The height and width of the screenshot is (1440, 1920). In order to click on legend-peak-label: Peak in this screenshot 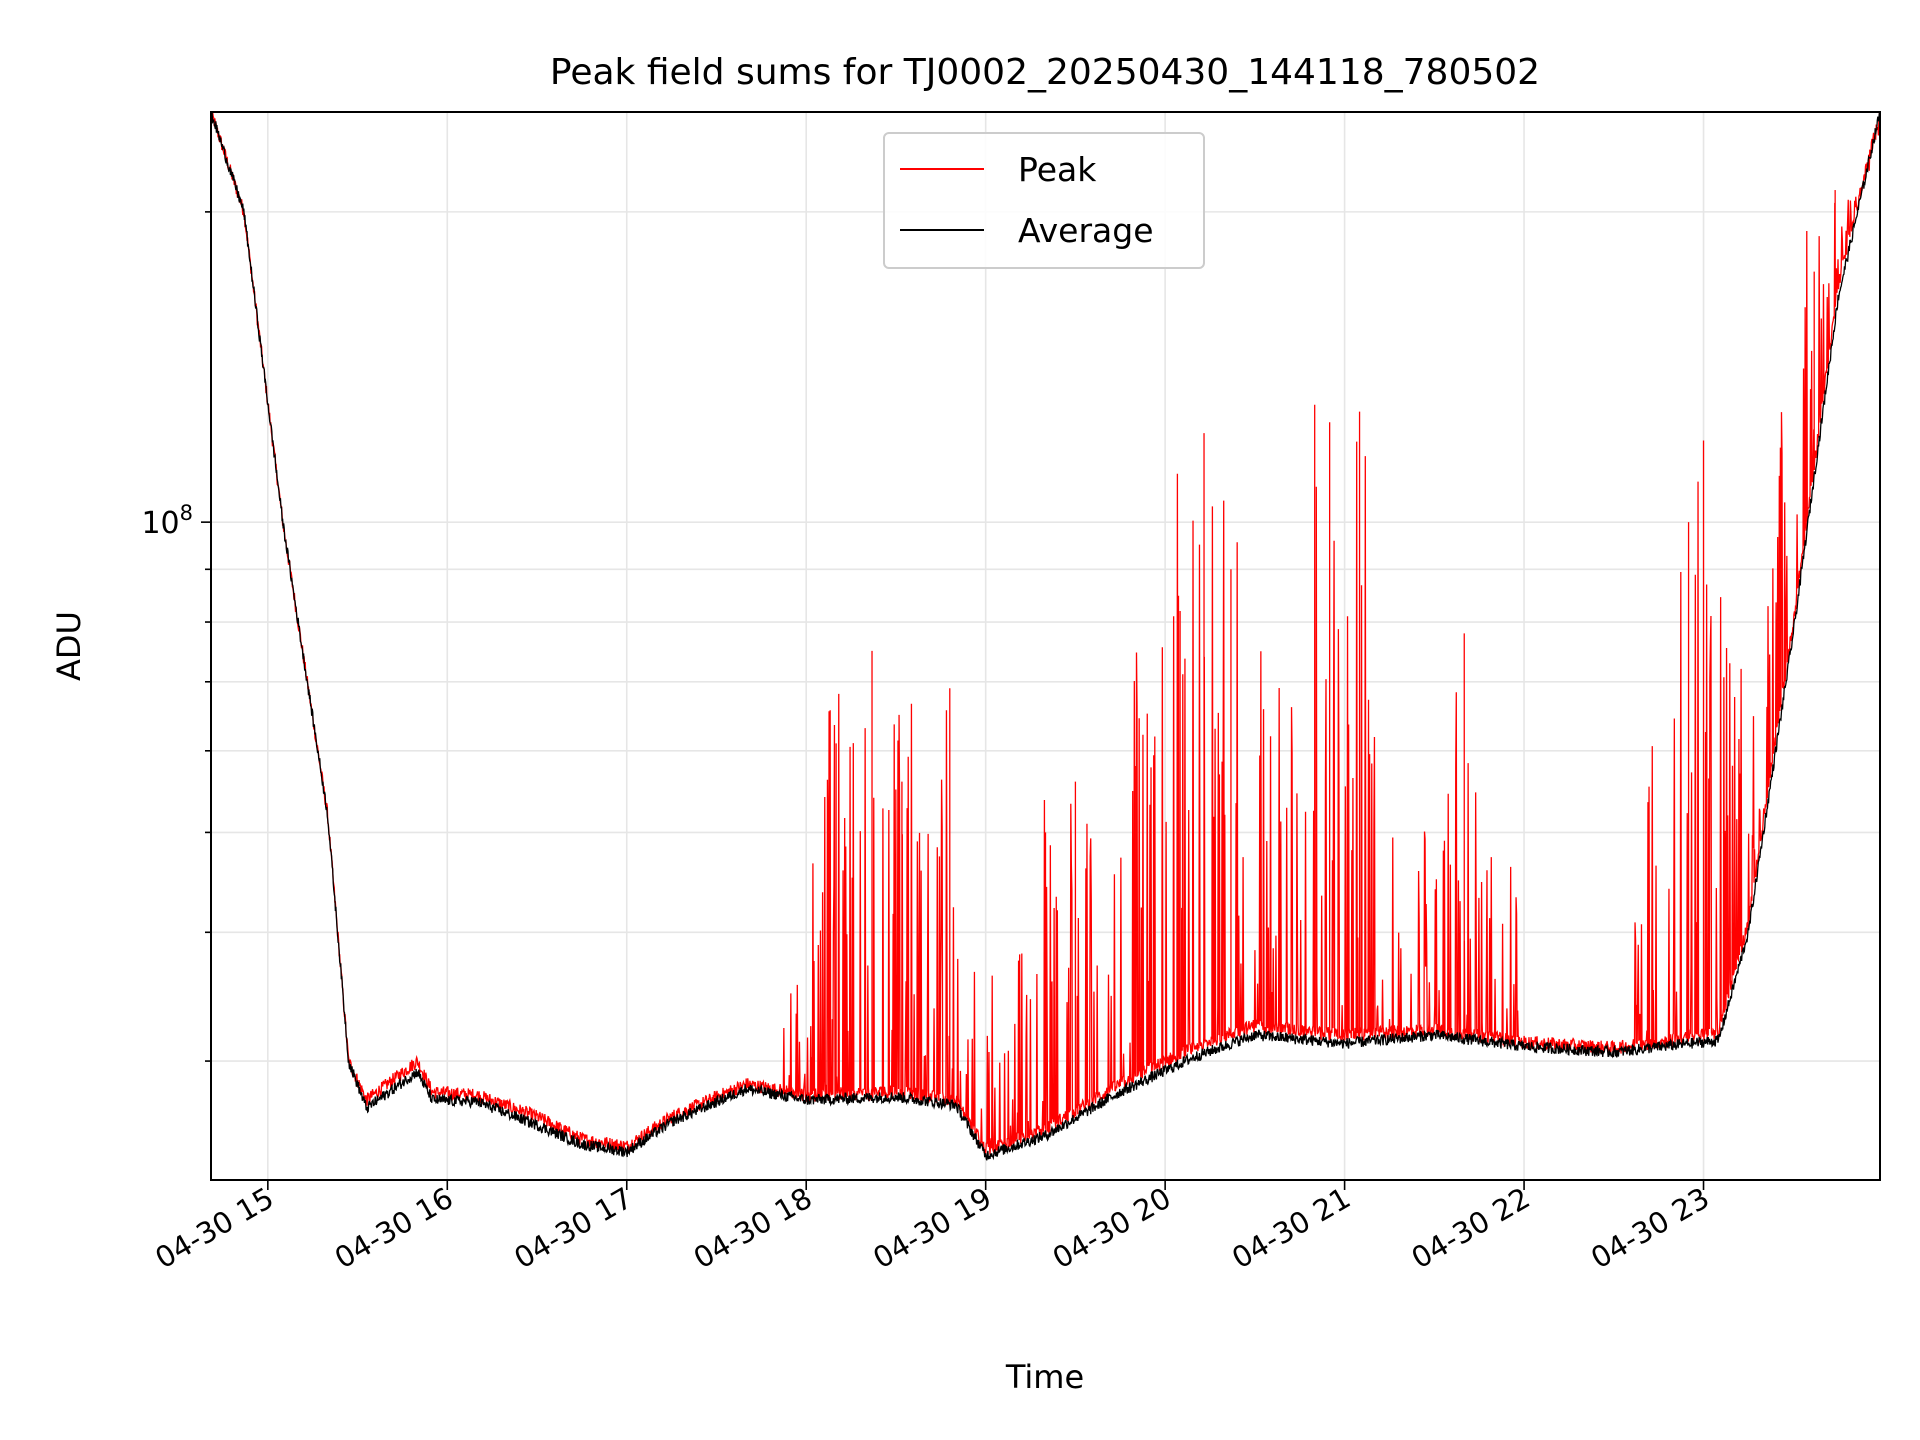, I will do `click(1057, 169)`.